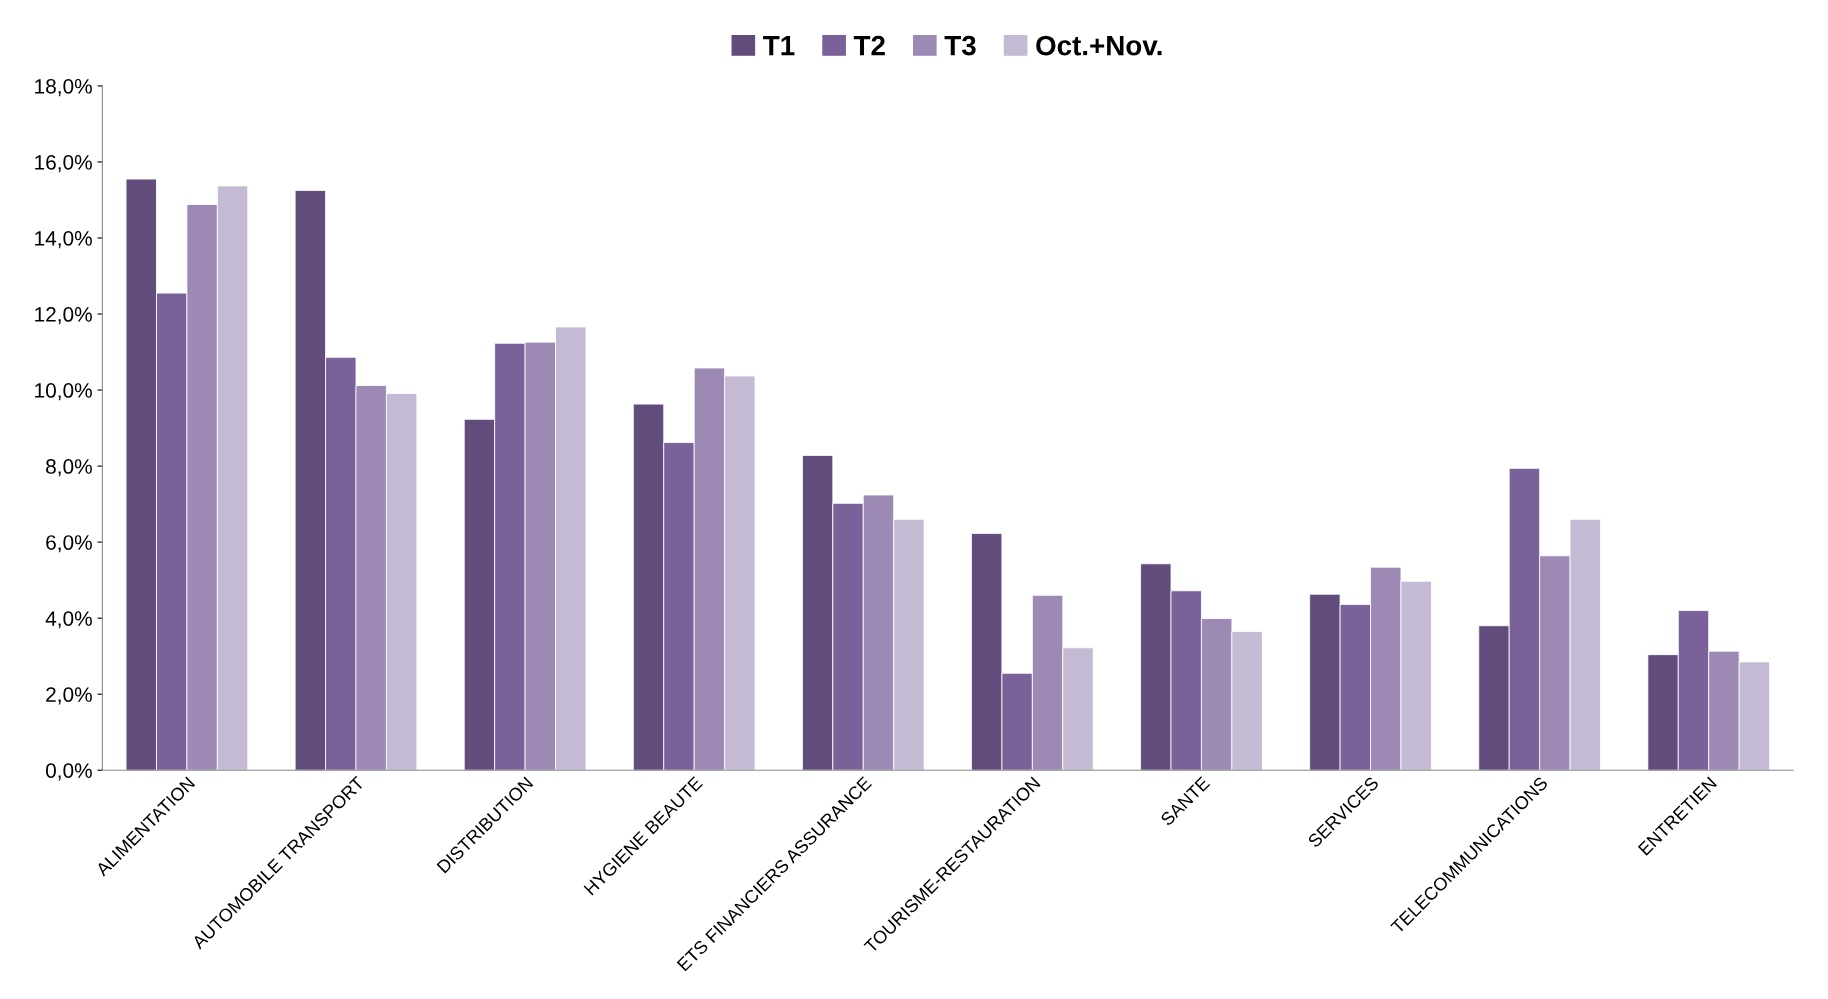 The height and width of the screenshot is (999, 1828). What do you see at coordinates (779, 46) in the screenshot?
I see `legend-label: T1` at bounding box center [779, 46].